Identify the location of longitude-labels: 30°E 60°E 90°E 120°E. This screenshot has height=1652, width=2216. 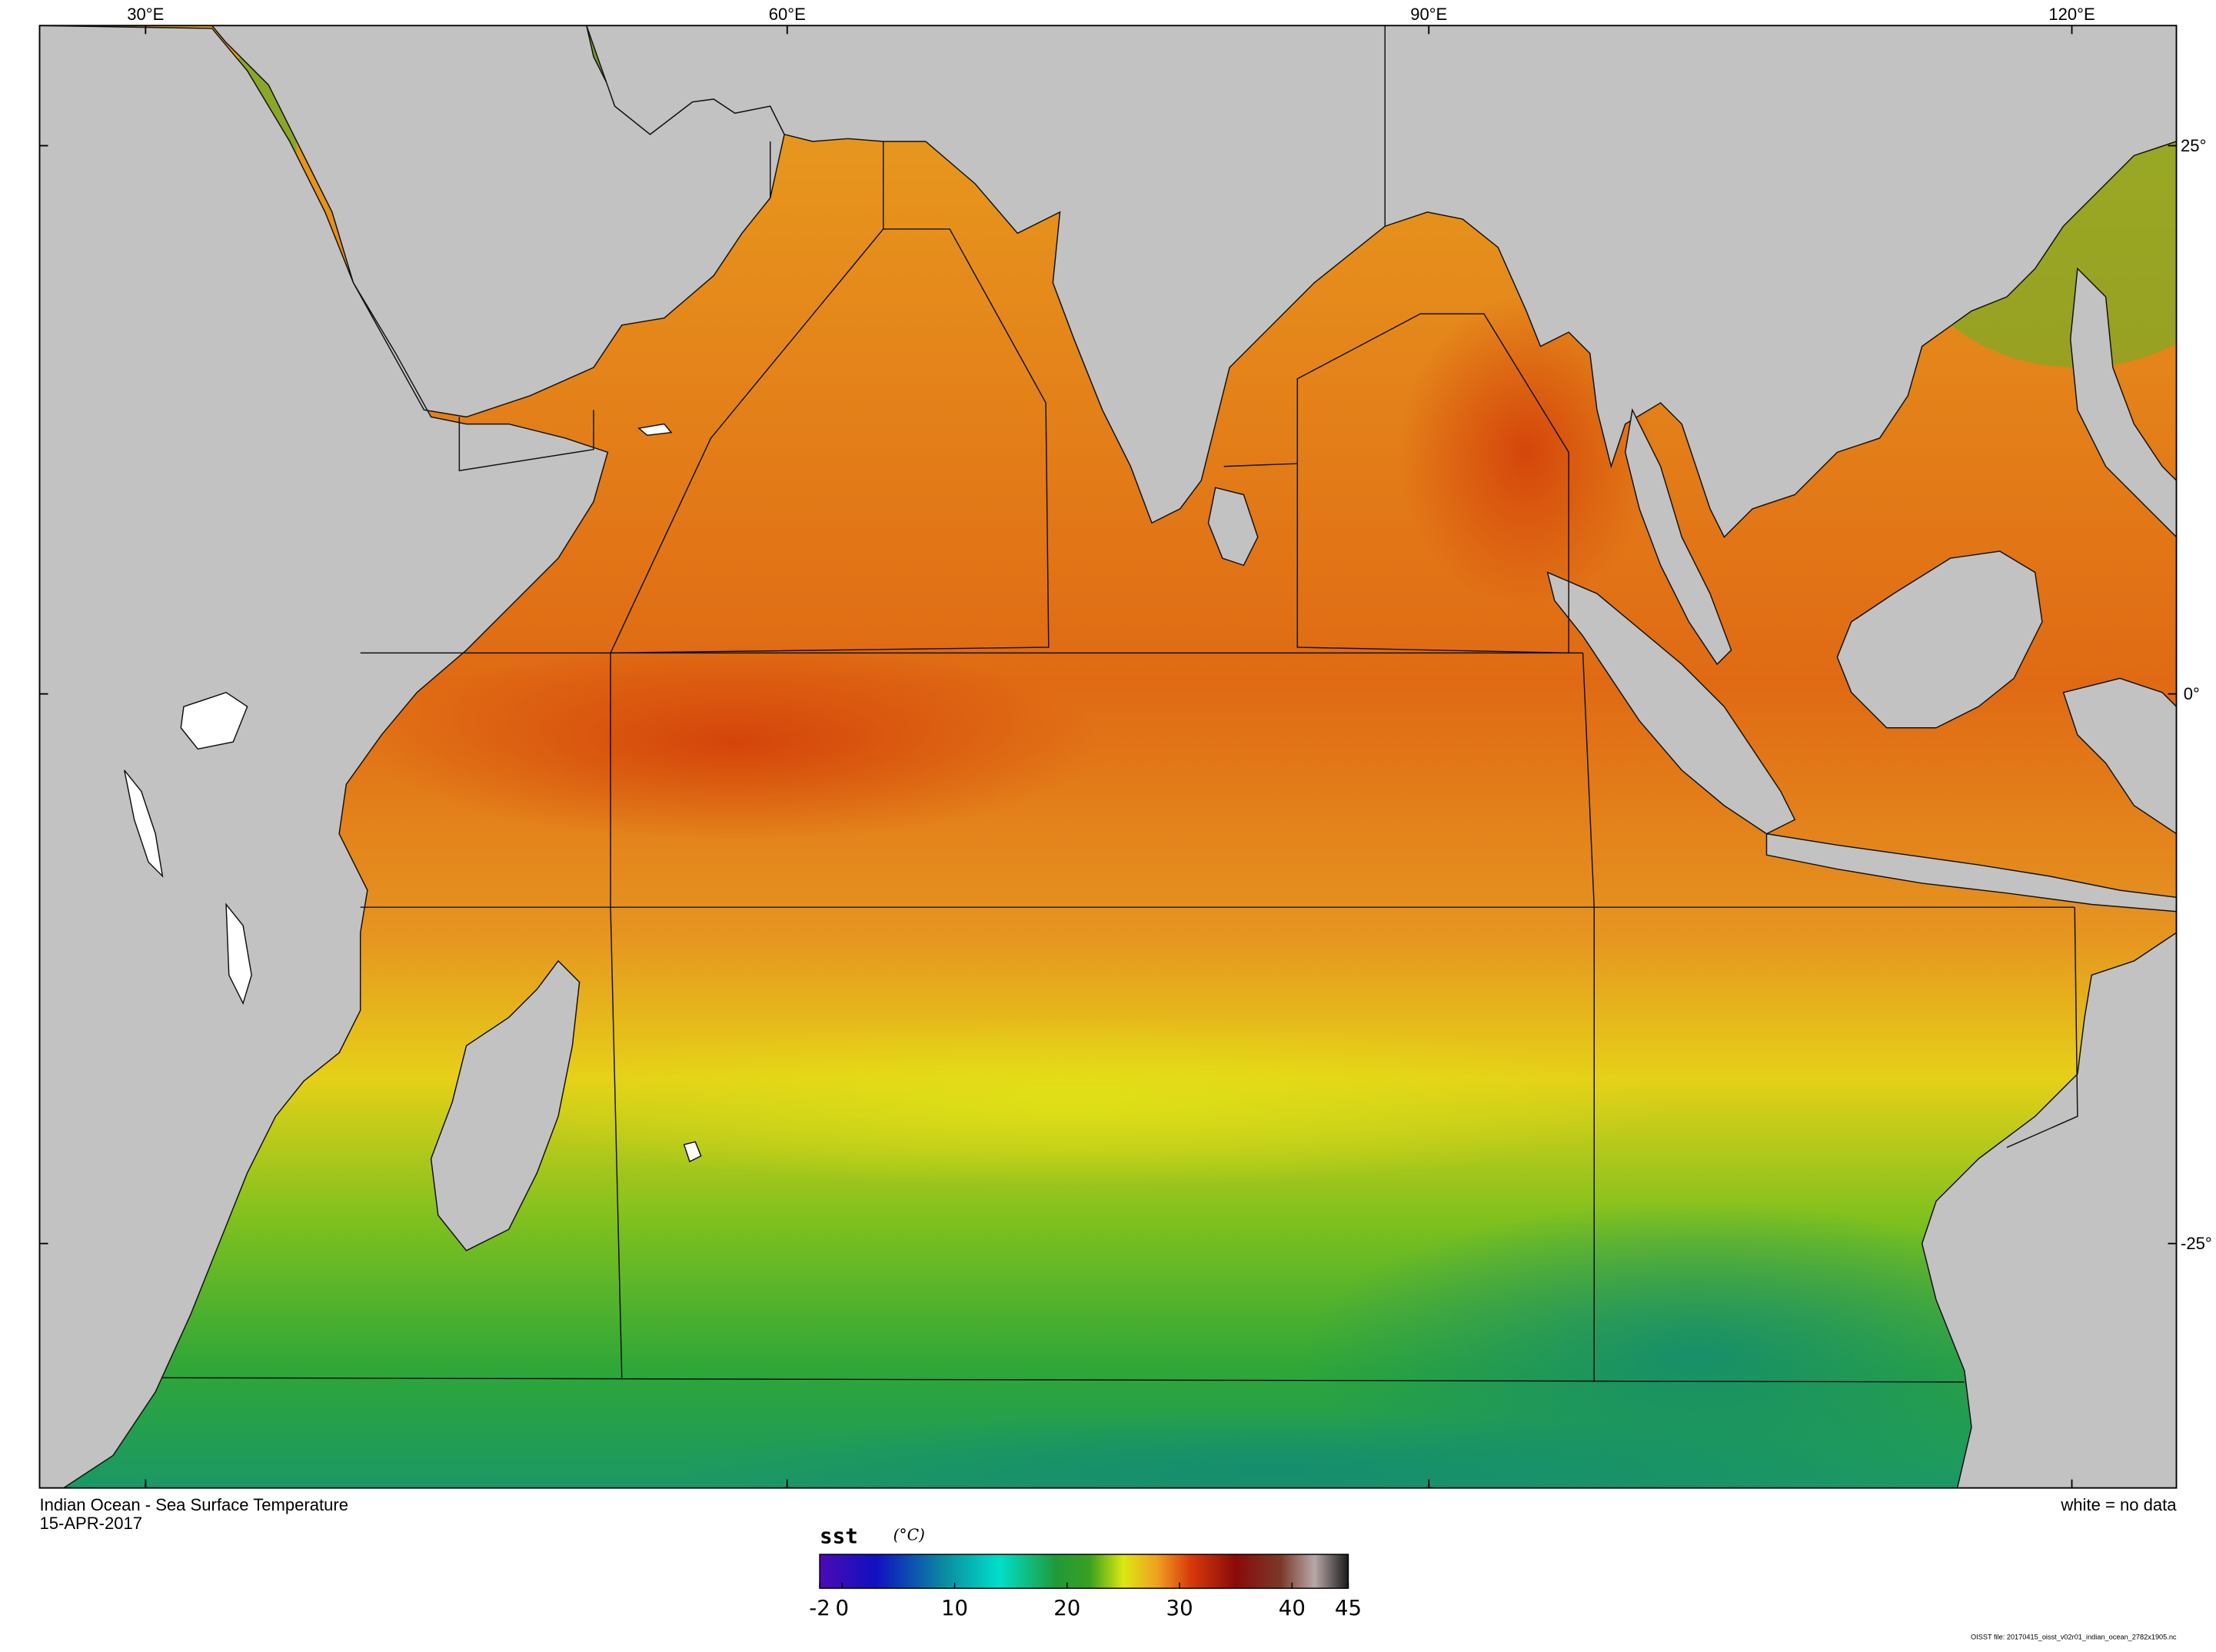
(1111, 15).